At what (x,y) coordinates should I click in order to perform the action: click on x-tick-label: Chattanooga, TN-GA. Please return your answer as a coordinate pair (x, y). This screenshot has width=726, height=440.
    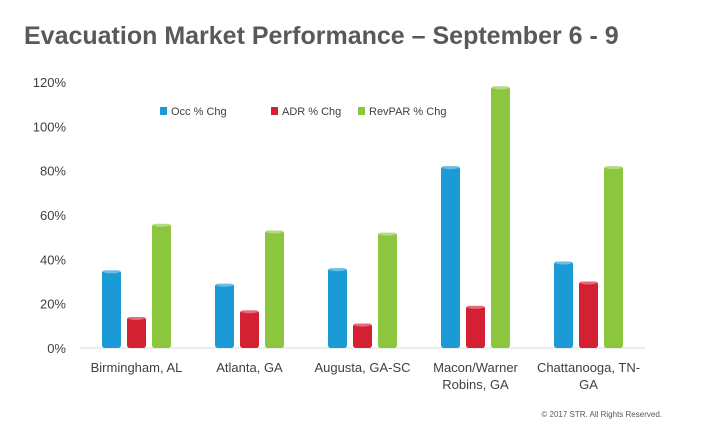
    Looking at the image, I should click on (588, 376).